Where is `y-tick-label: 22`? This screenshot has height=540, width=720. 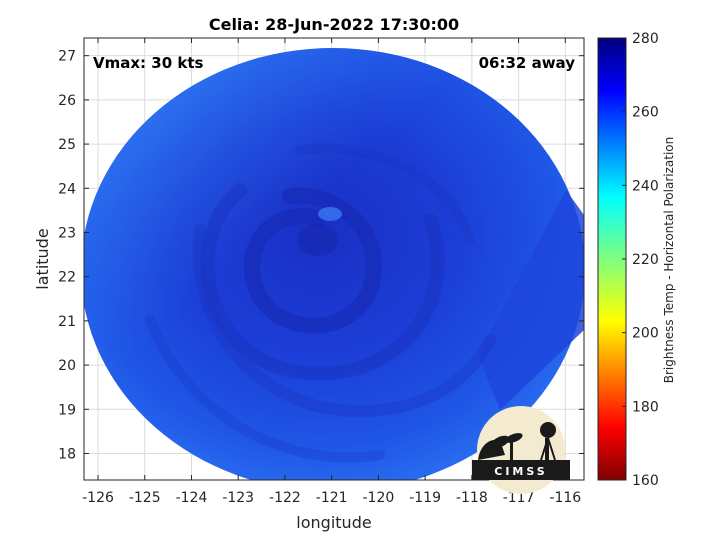
y-tick-label: 22 is located at coordinates (67, 278).